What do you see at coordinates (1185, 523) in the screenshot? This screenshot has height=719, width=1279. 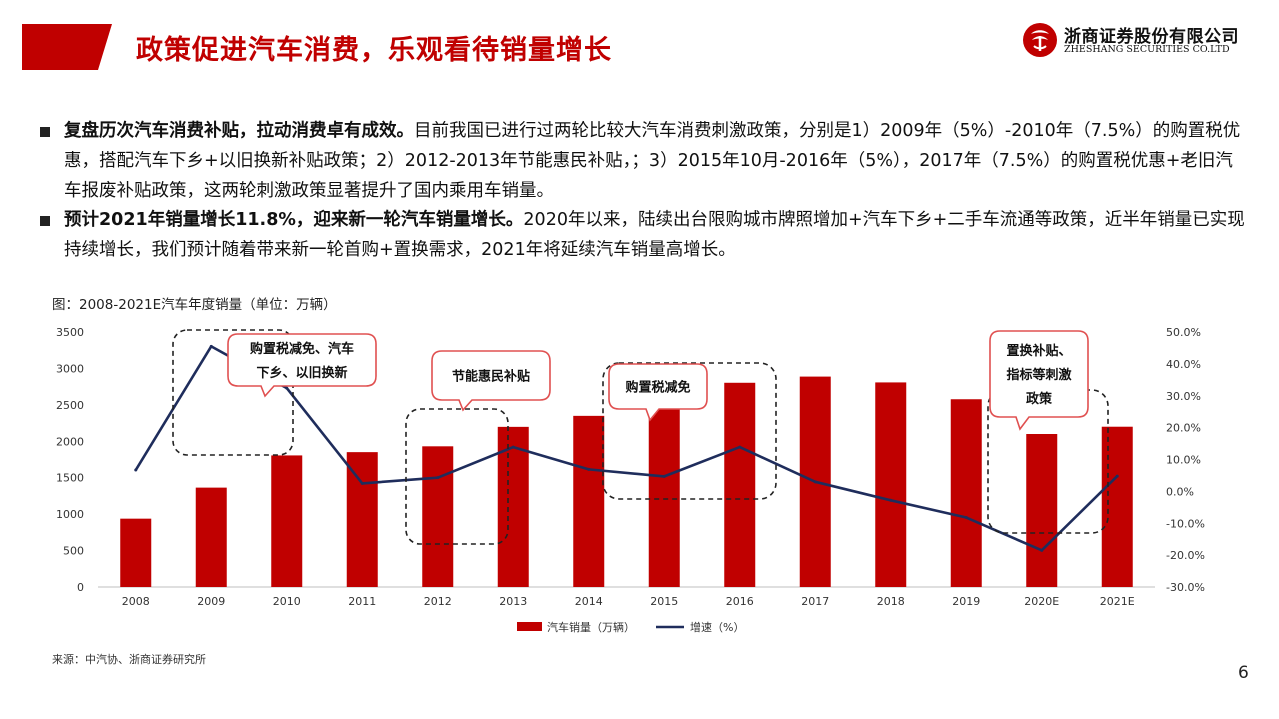 I see `y-right-tick-label: -10.0%` at bounding box center [1185, 523].